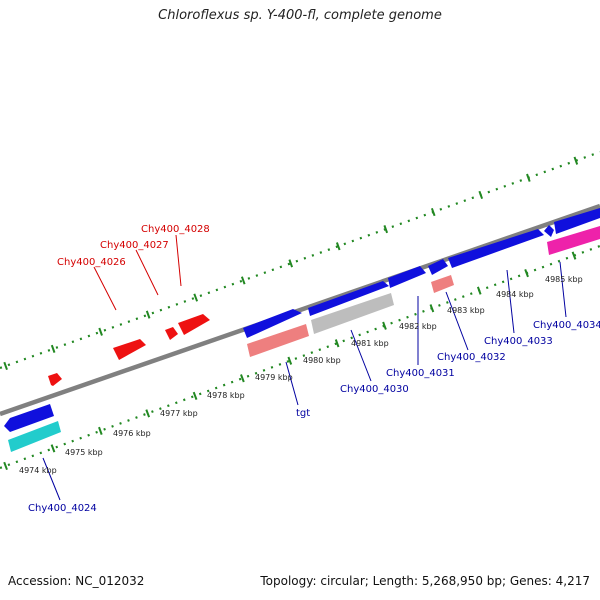  Describe the element at coordinates (418, 326) in the screenshot. I see `scale-label: 4982 kbp` at that location.